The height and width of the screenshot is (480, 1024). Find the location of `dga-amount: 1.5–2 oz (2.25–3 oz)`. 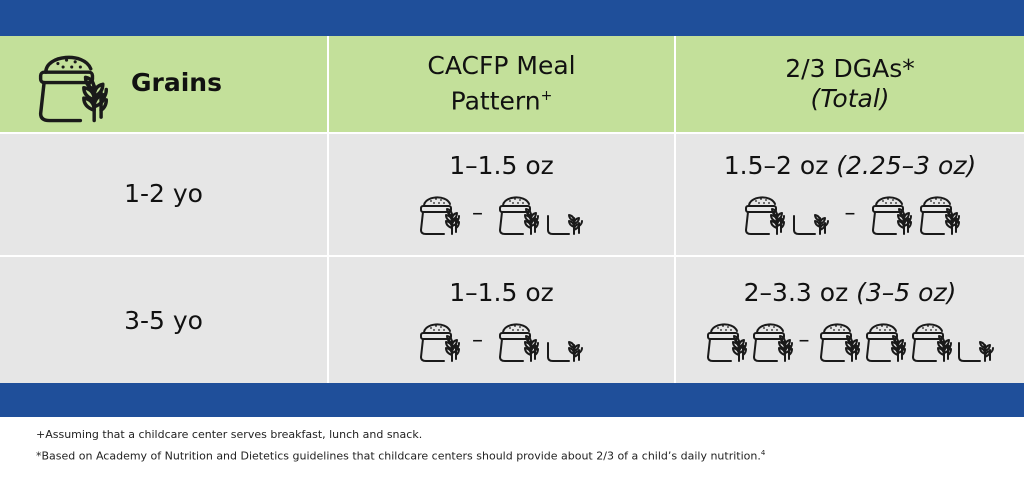

dga-amount: 1.5–2 oz (2.25–3 oz) is located at coordinates (850, 165).